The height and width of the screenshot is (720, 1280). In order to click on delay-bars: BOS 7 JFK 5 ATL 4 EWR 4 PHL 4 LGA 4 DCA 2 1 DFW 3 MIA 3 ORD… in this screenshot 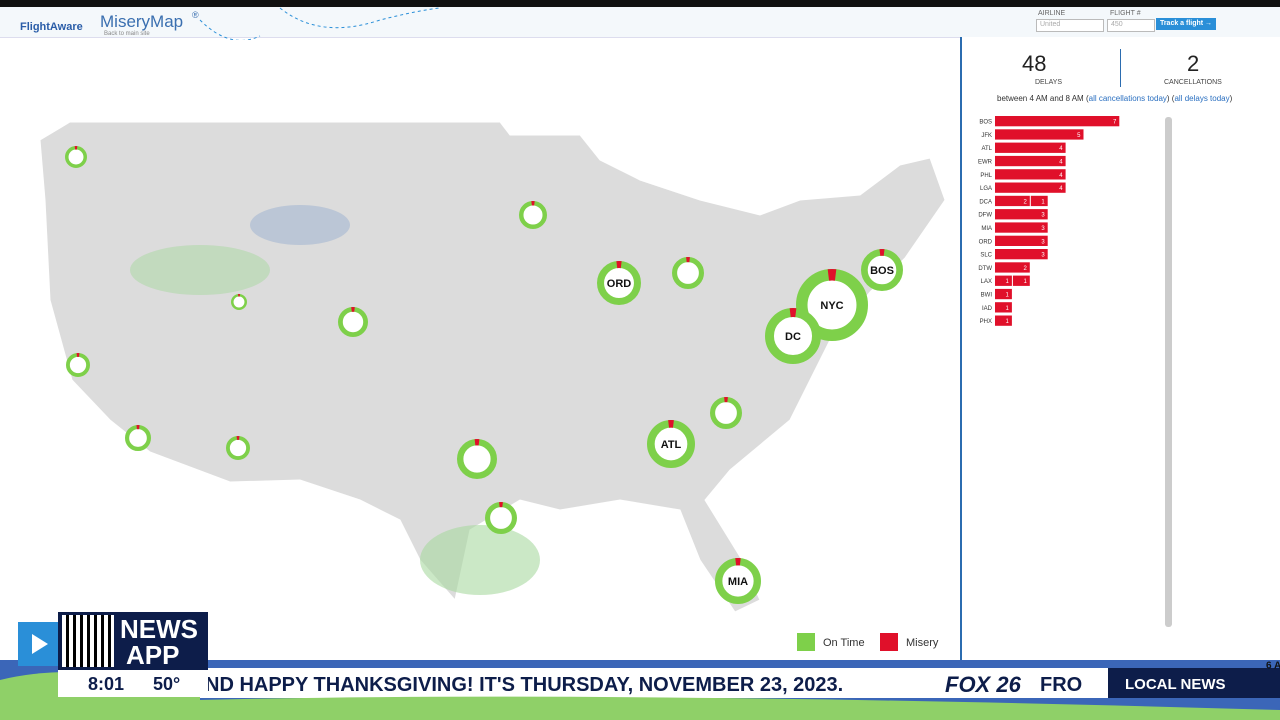, I will do `click(1049, 221)`.